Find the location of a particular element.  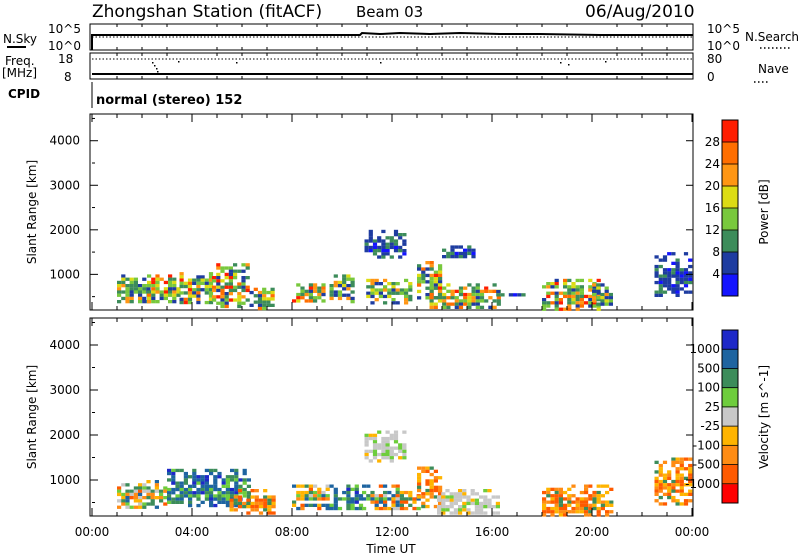

nsky-trace is located at coordinates (392, 40).